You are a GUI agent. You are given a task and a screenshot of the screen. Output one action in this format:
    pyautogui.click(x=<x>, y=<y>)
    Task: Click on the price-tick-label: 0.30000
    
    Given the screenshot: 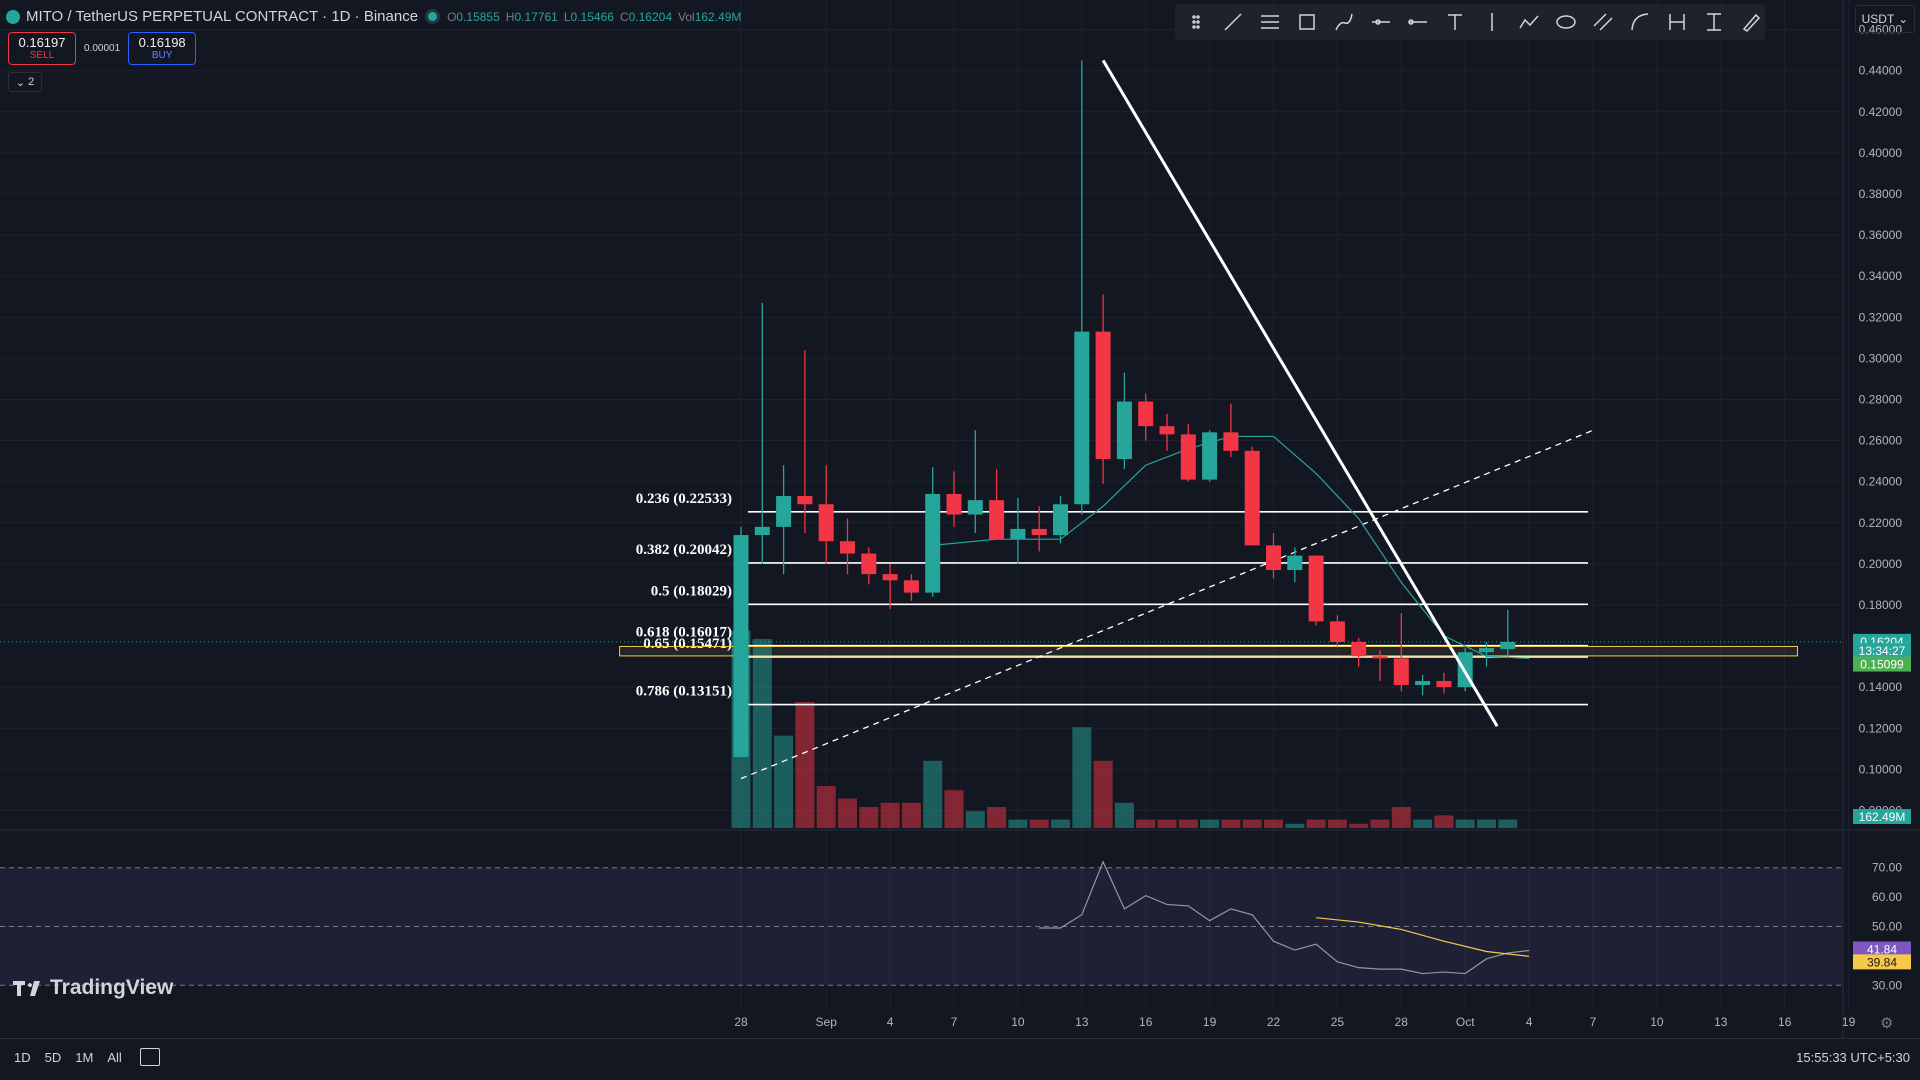 What is the action you would take?
    pyautogui.click(x=1881, y=358)
    